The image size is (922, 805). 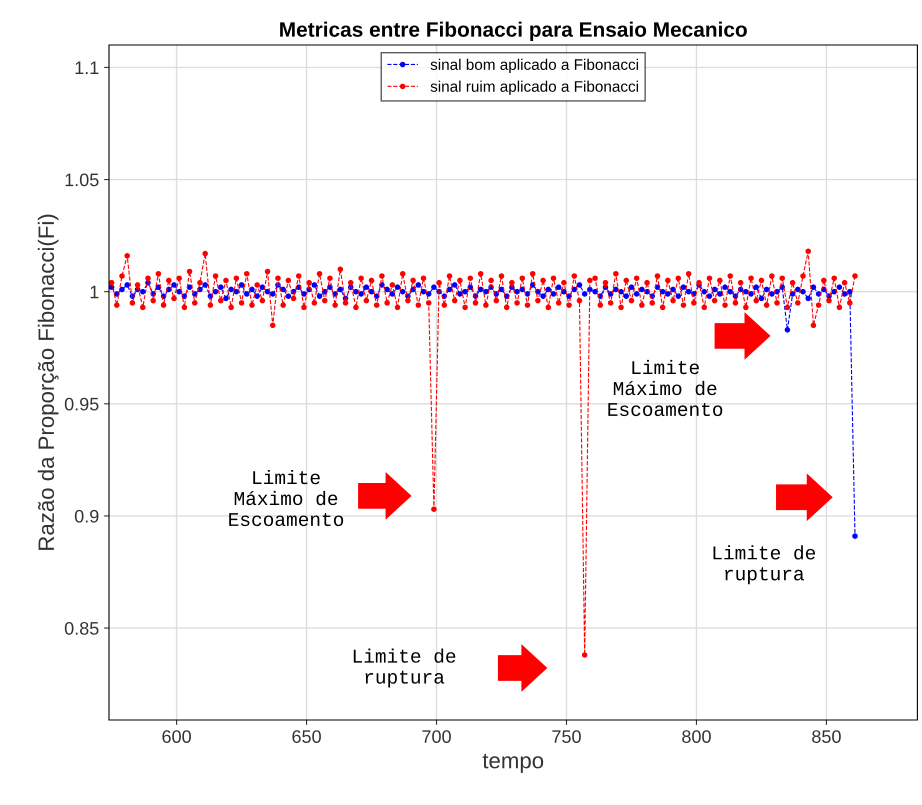 What do you see at coordinates (534, 65) in the screenshot?
I see `legend-label: sinal bom aplicado a Fibonacci` at bounding box center [534, 65].